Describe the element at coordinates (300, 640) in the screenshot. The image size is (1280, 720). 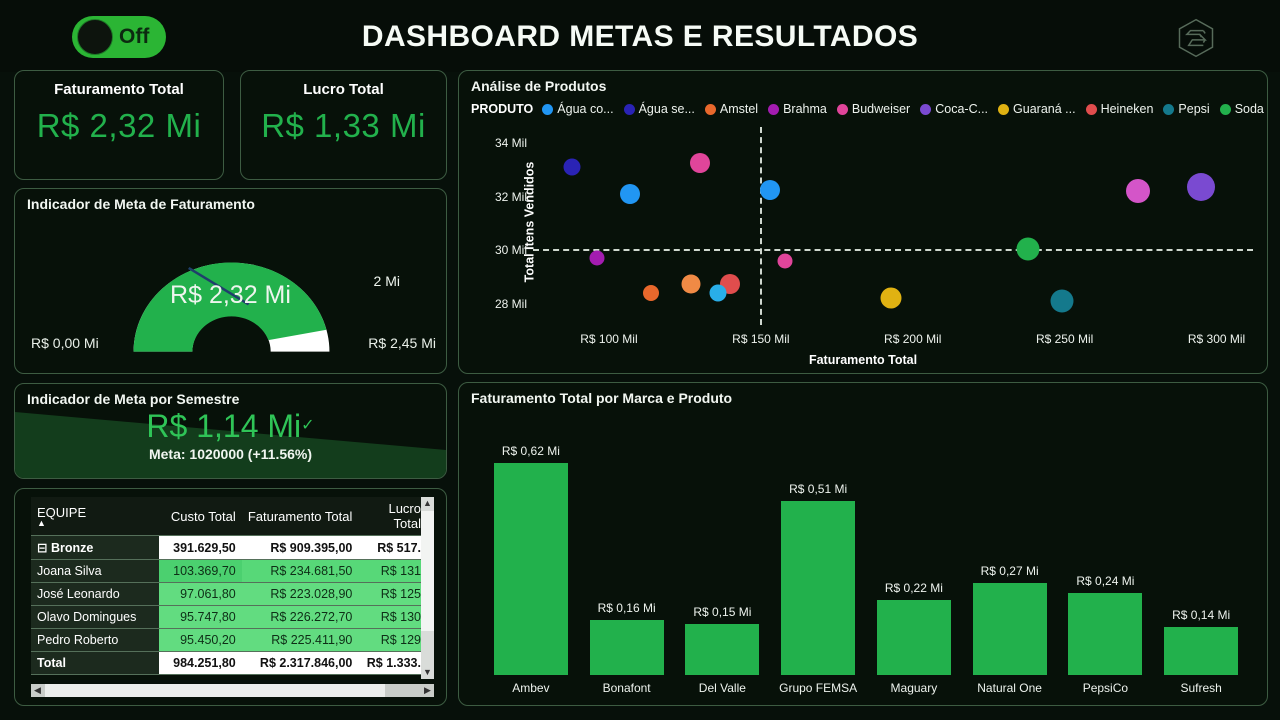
I see `cell-faturamento: R$ 225.411,90` at that location.